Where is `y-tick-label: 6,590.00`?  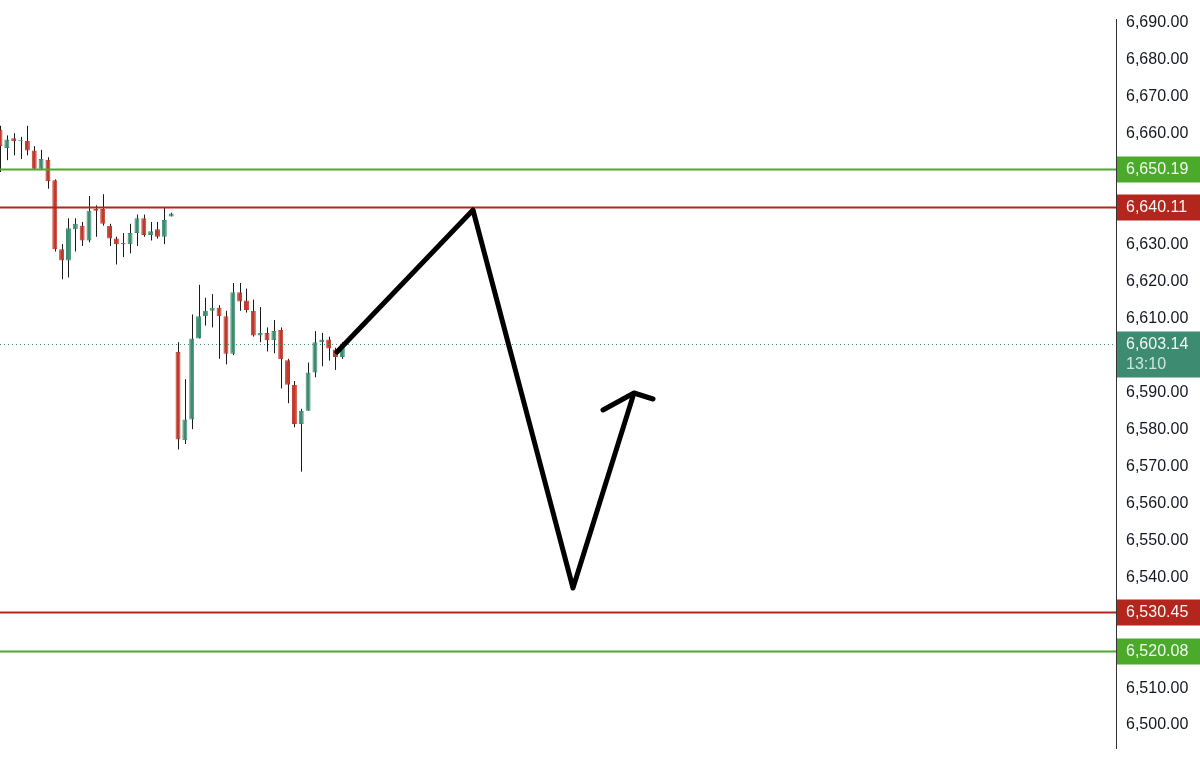
y-tick-label: 6,590.00 is located at coordinates (1157, 391).